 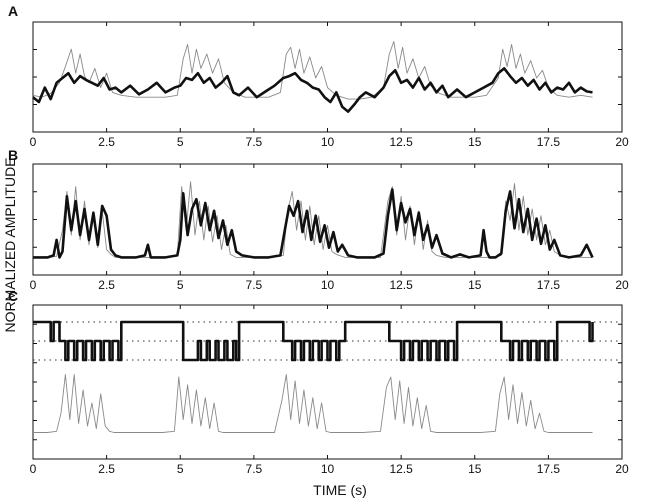 I want to click on panel-label-a: A, so click(x=13, y=11).